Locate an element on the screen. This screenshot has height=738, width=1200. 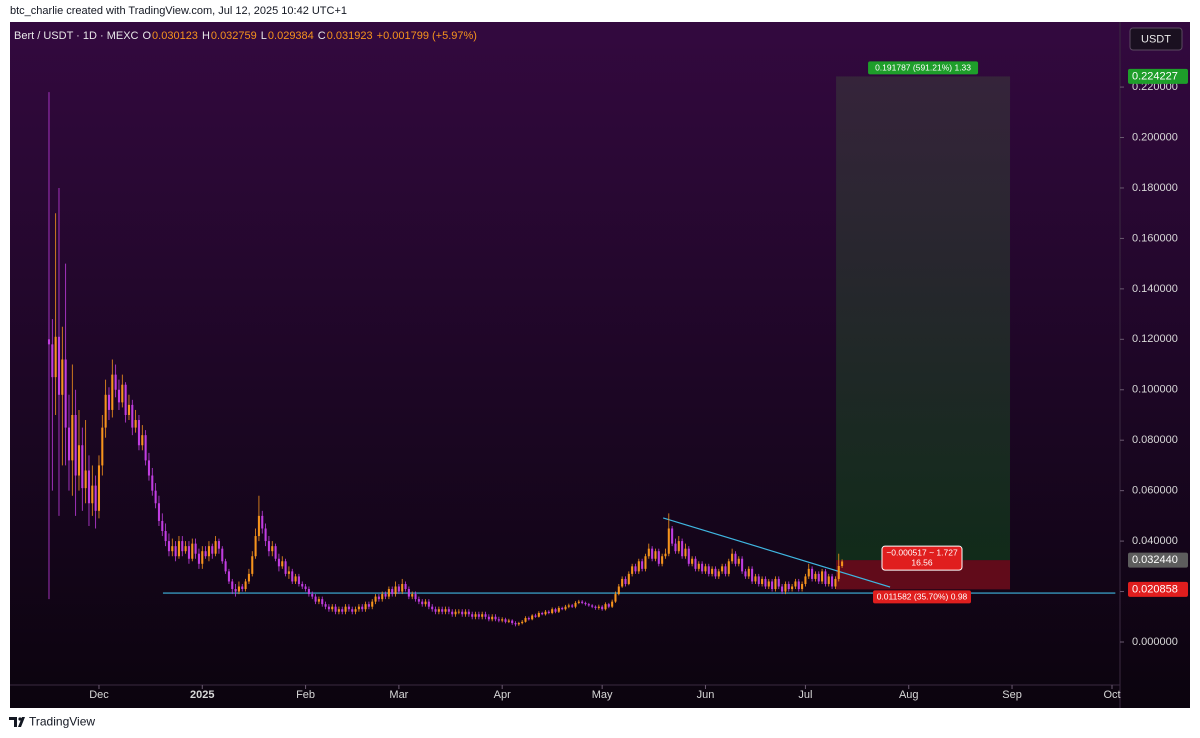
y-tick-label: 0.000000 is located at coordinates (1155, 642).